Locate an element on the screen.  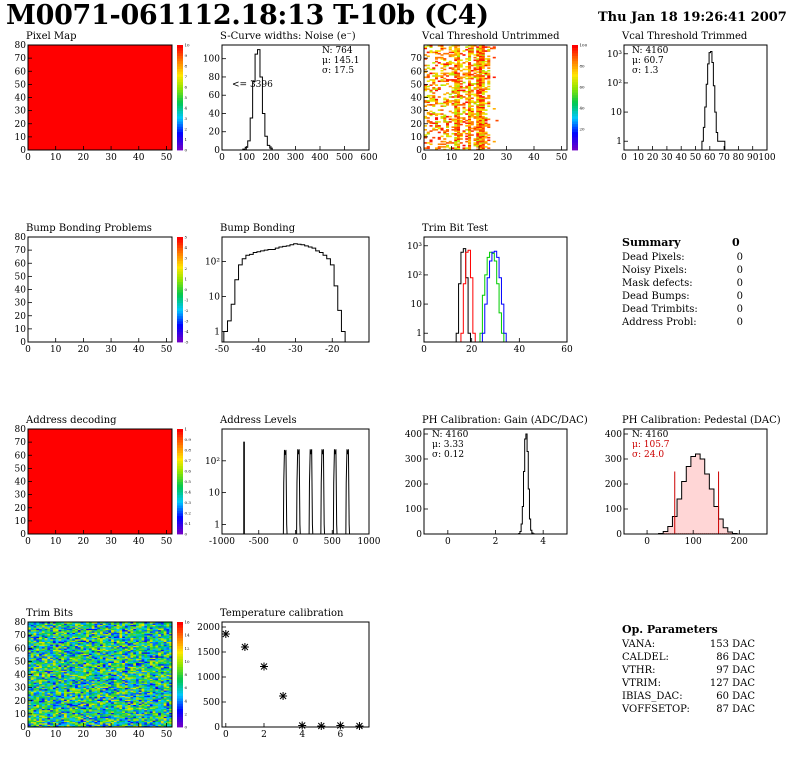
x-tick-label: 50 is located at coordinates (696, 158).